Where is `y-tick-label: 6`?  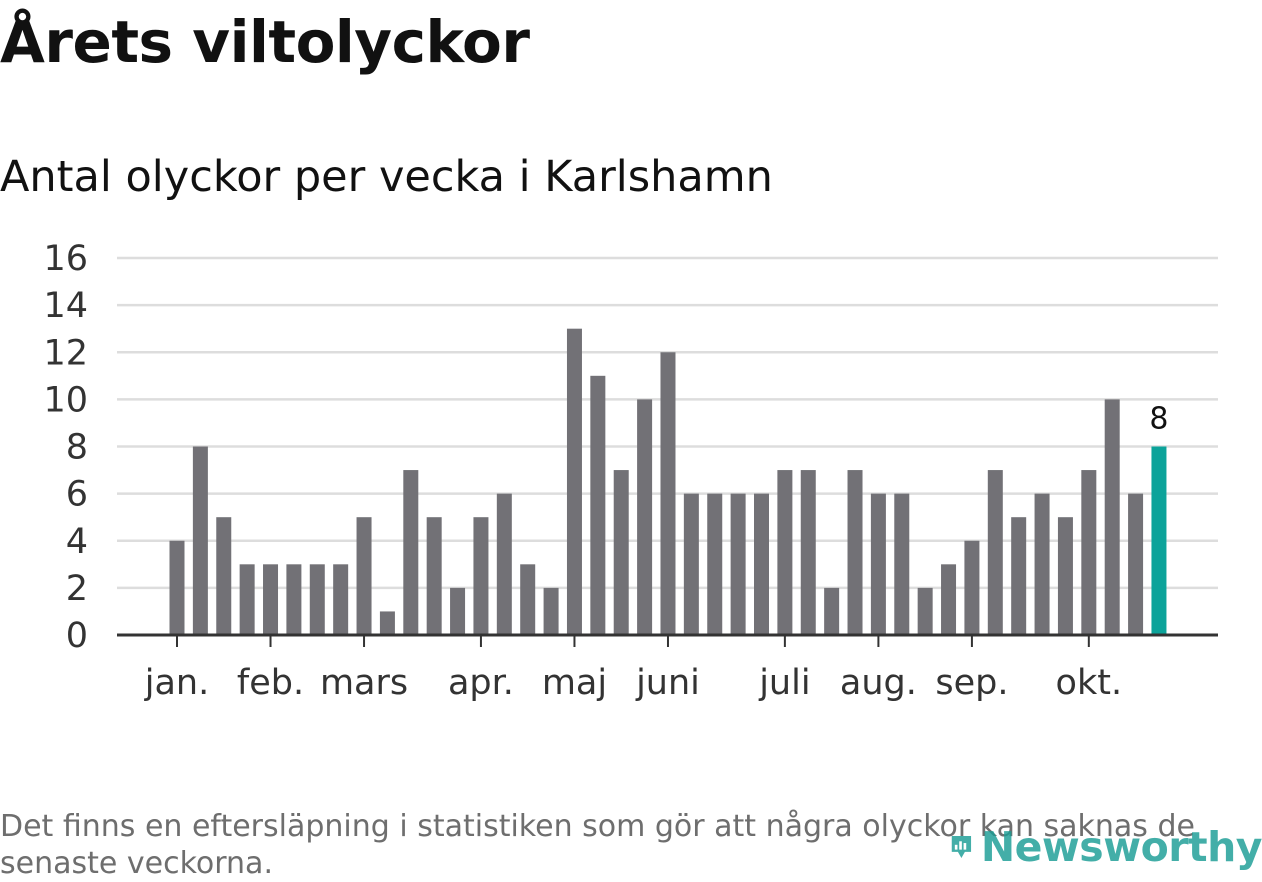
y-tick-label: 6 is located at coordinates (77, 495).